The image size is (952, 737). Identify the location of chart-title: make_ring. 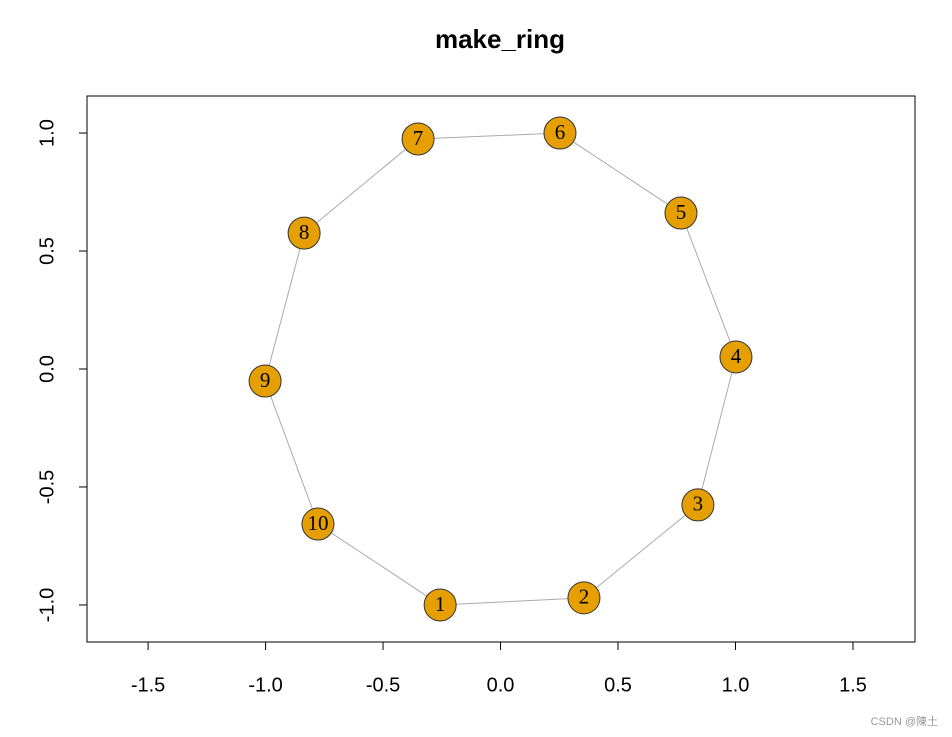
(500, 39).